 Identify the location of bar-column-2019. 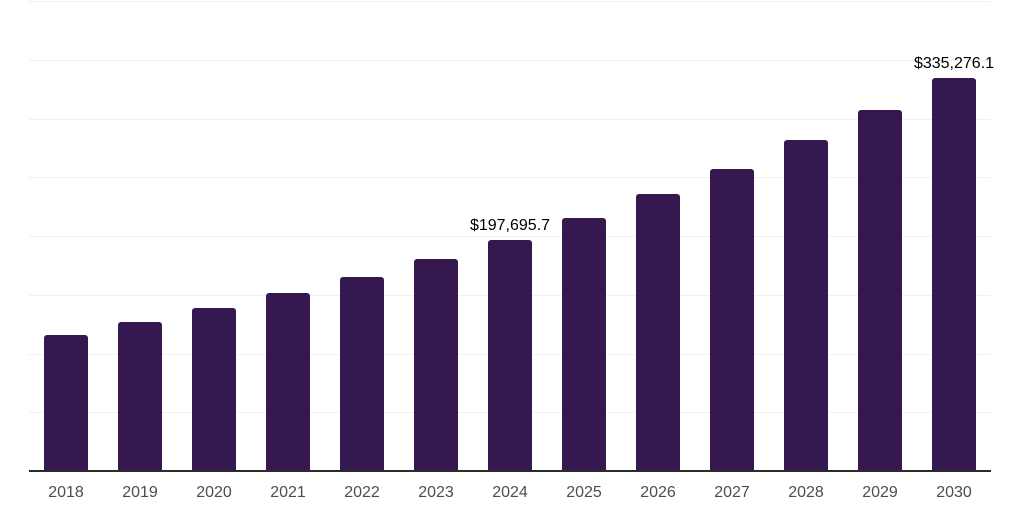
(140, 237).